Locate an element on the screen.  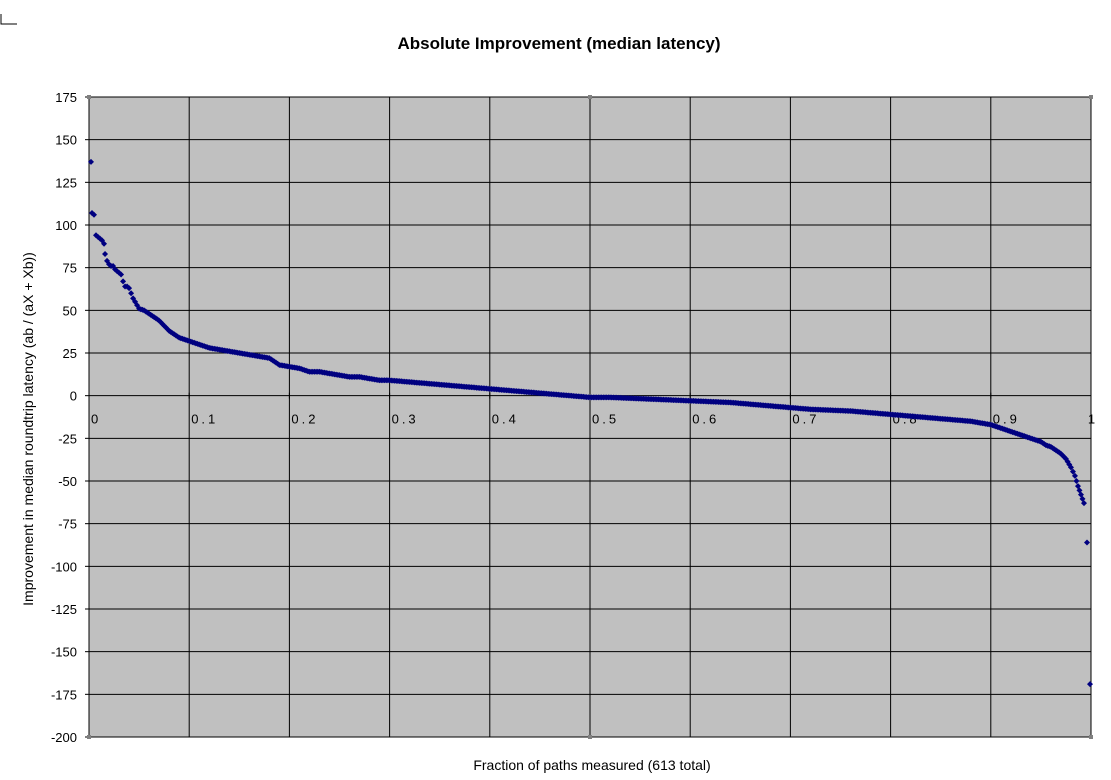
y-tick-label: 100 is located at coordinates (66, 225).